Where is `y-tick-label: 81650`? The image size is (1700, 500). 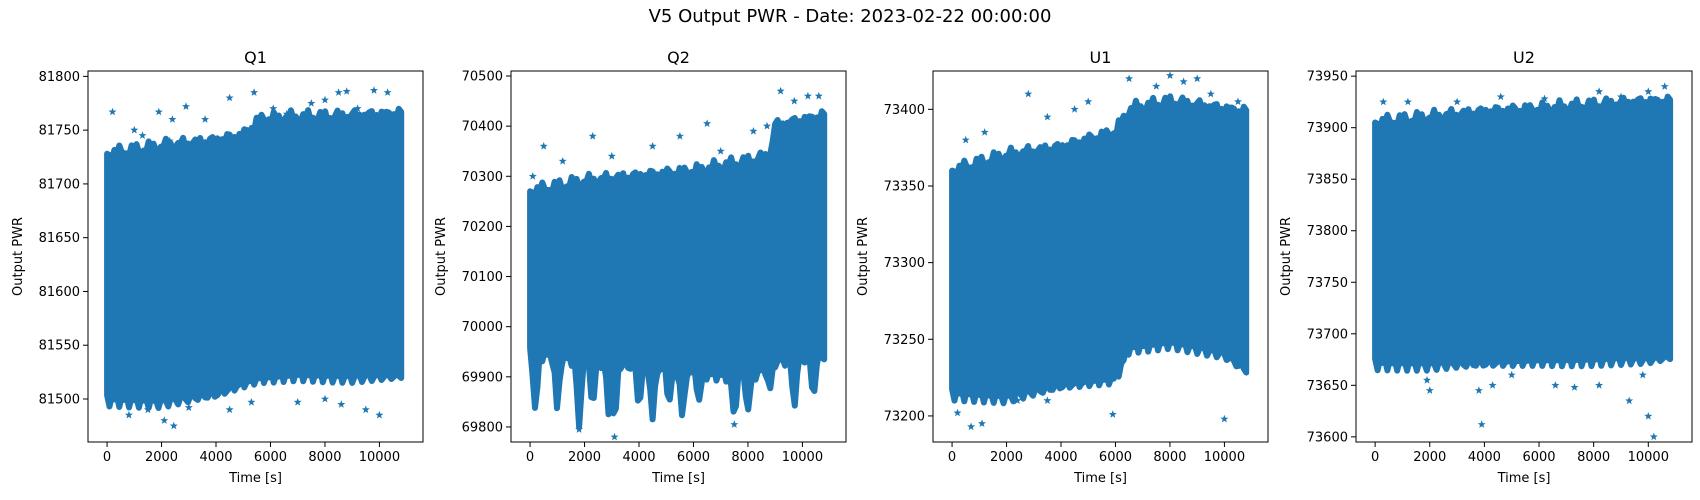 y-tick-label: 81650 is located at coordinates (59, 238).